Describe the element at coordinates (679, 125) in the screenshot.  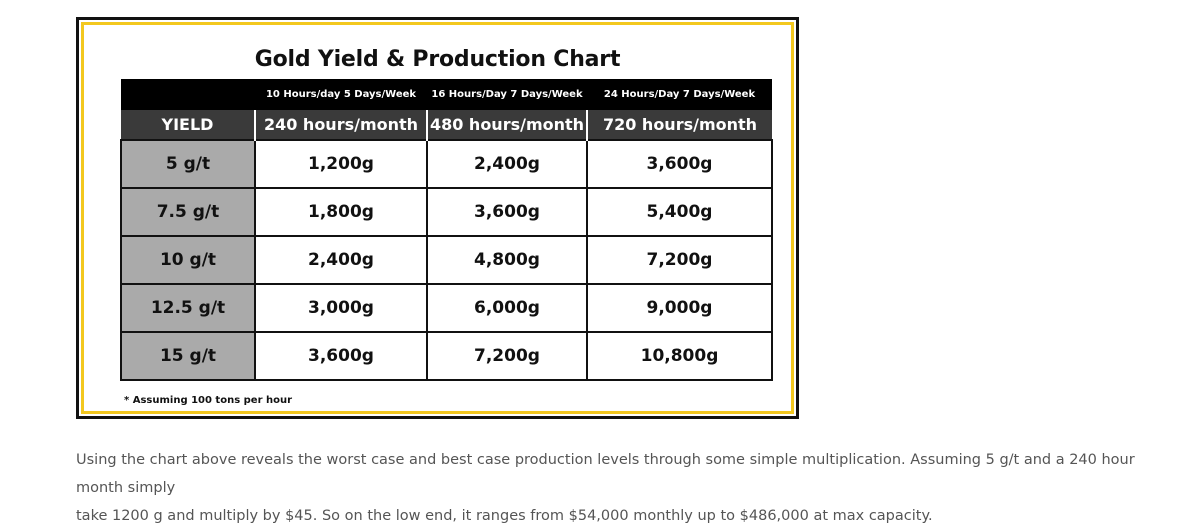
I see `hours-header: 720 hours/month` at that location.